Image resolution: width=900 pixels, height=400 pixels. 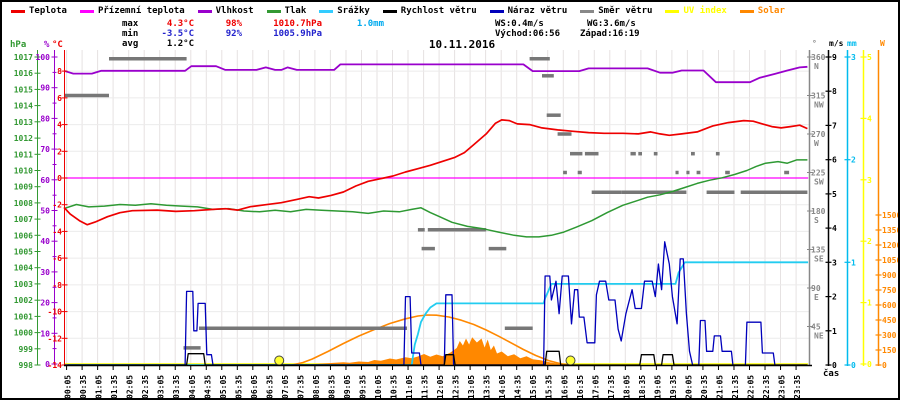 What do you see at coordinates (23, 106) in the screenshot?
I see `svg-text: 1014` at bounding box center [23, 106].